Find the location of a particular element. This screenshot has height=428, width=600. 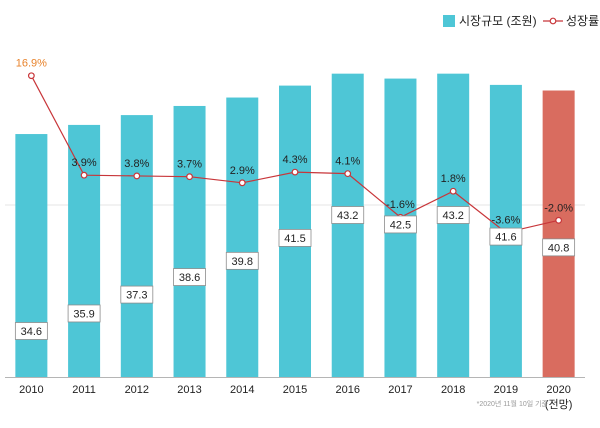

bar-value-text-2011: 35.9 is located at coordinates (83, 314).